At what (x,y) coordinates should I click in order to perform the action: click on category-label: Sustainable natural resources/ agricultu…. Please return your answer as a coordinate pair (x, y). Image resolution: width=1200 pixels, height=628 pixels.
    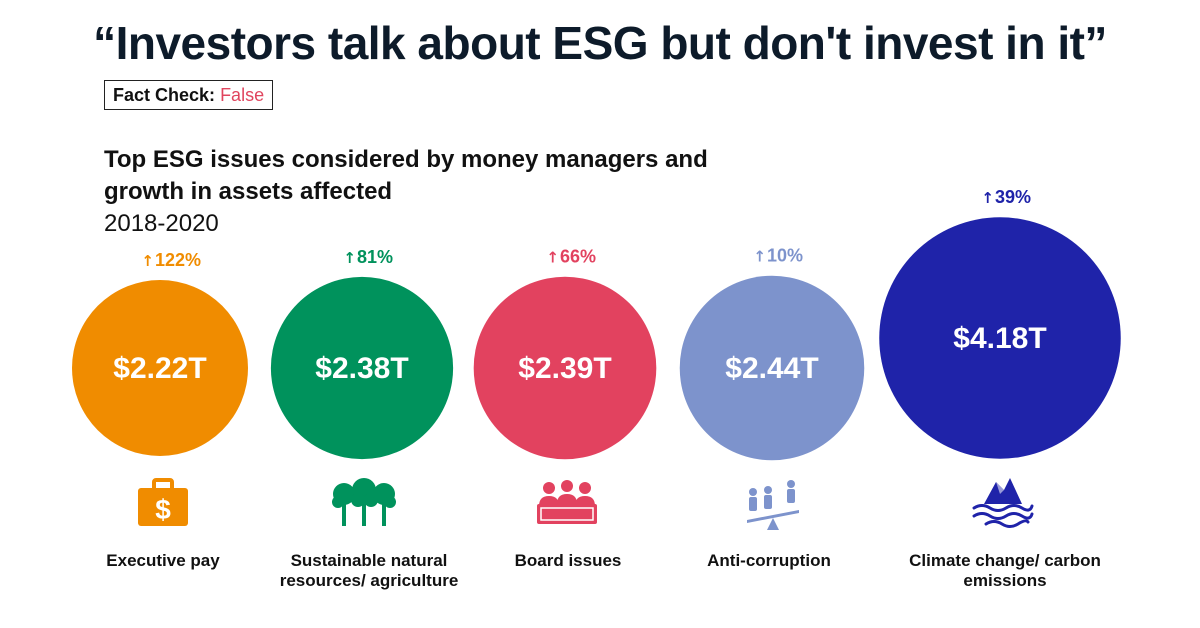
    Looking at the image, I should click on (369, 570).